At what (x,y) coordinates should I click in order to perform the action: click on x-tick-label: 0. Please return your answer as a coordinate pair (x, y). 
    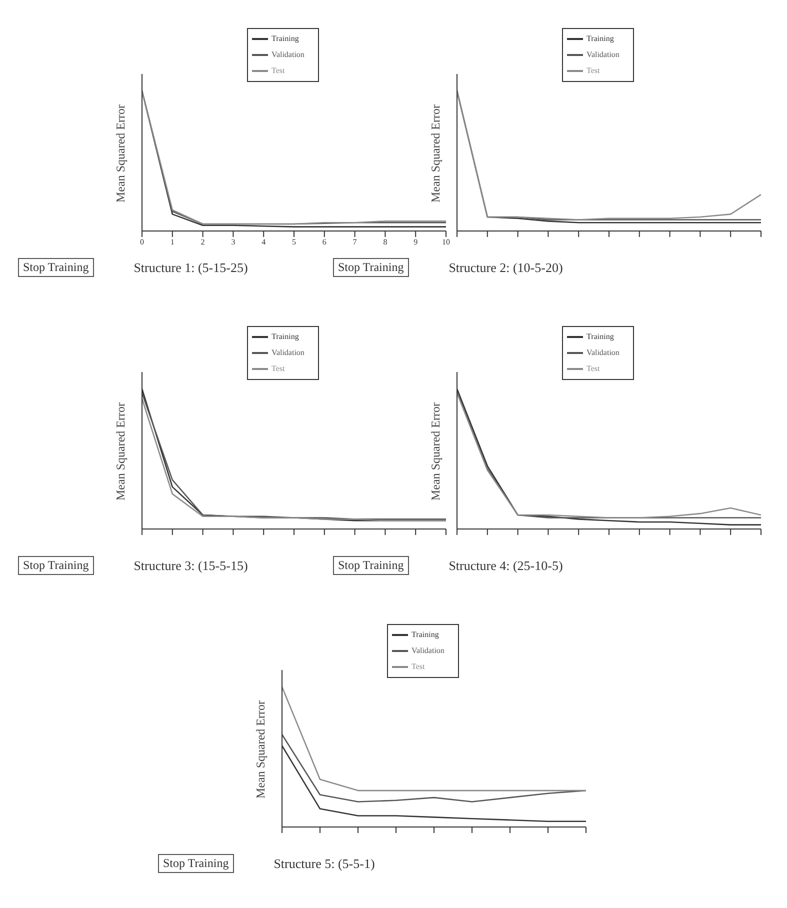
    Looking at the image, I should click on (142, 242).